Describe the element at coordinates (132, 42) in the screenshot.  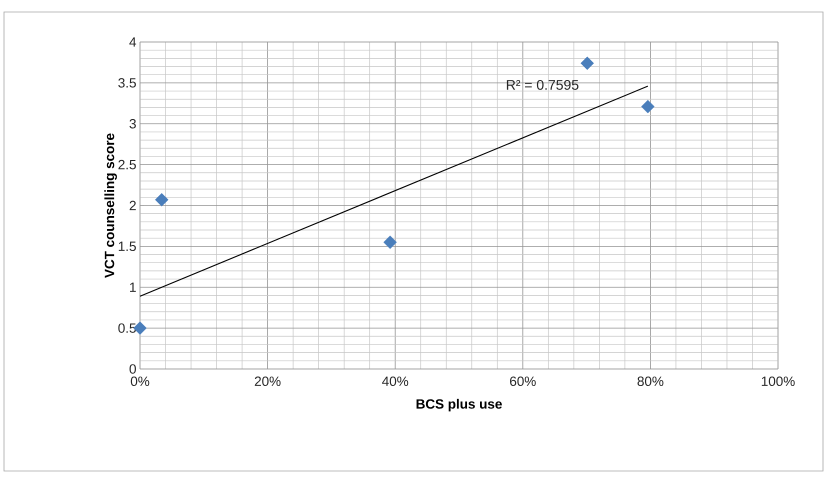
I see `y-tick-label: 4` at that location.